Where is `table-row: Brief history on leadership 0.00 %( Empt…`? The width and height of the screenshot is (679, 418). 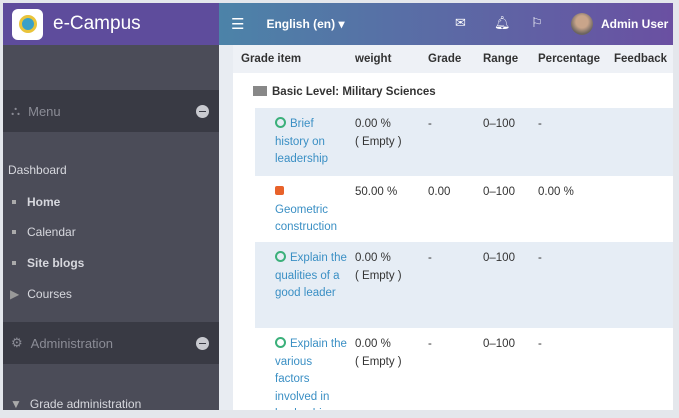 table-row: Brief history on leadership 0.00 %( Empt… is located at coordinates (464, 142).